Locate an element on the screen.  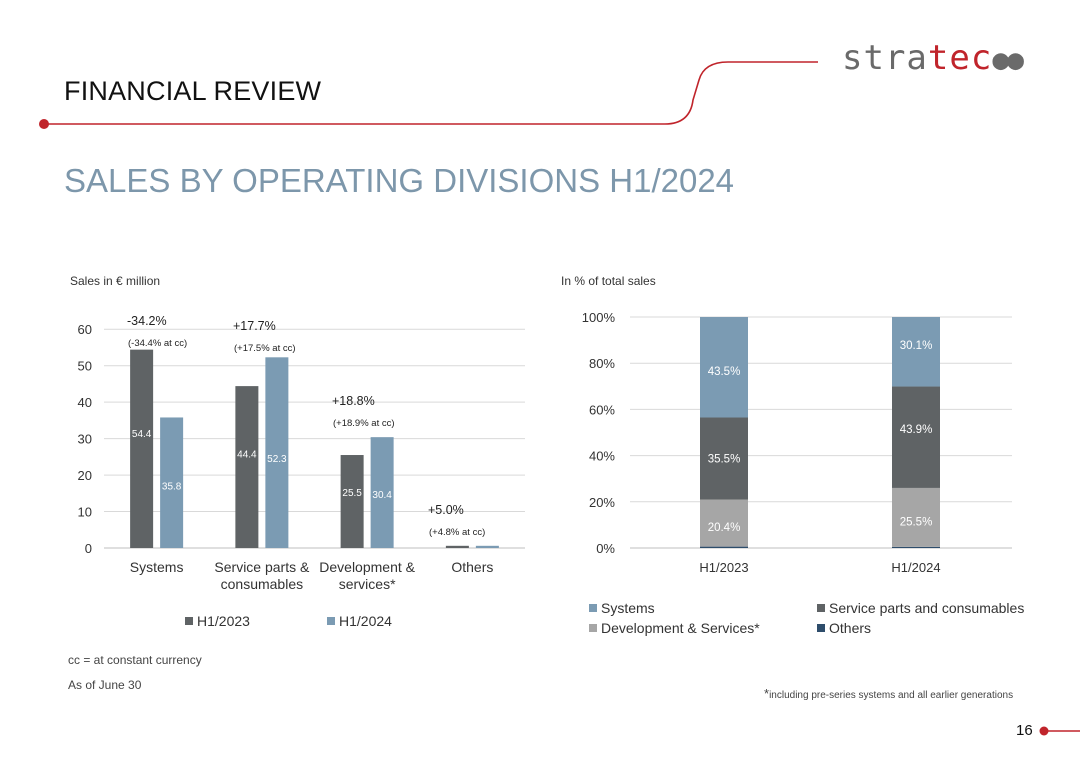
y-tick-label: 50 is located at coordinates (85, 366).